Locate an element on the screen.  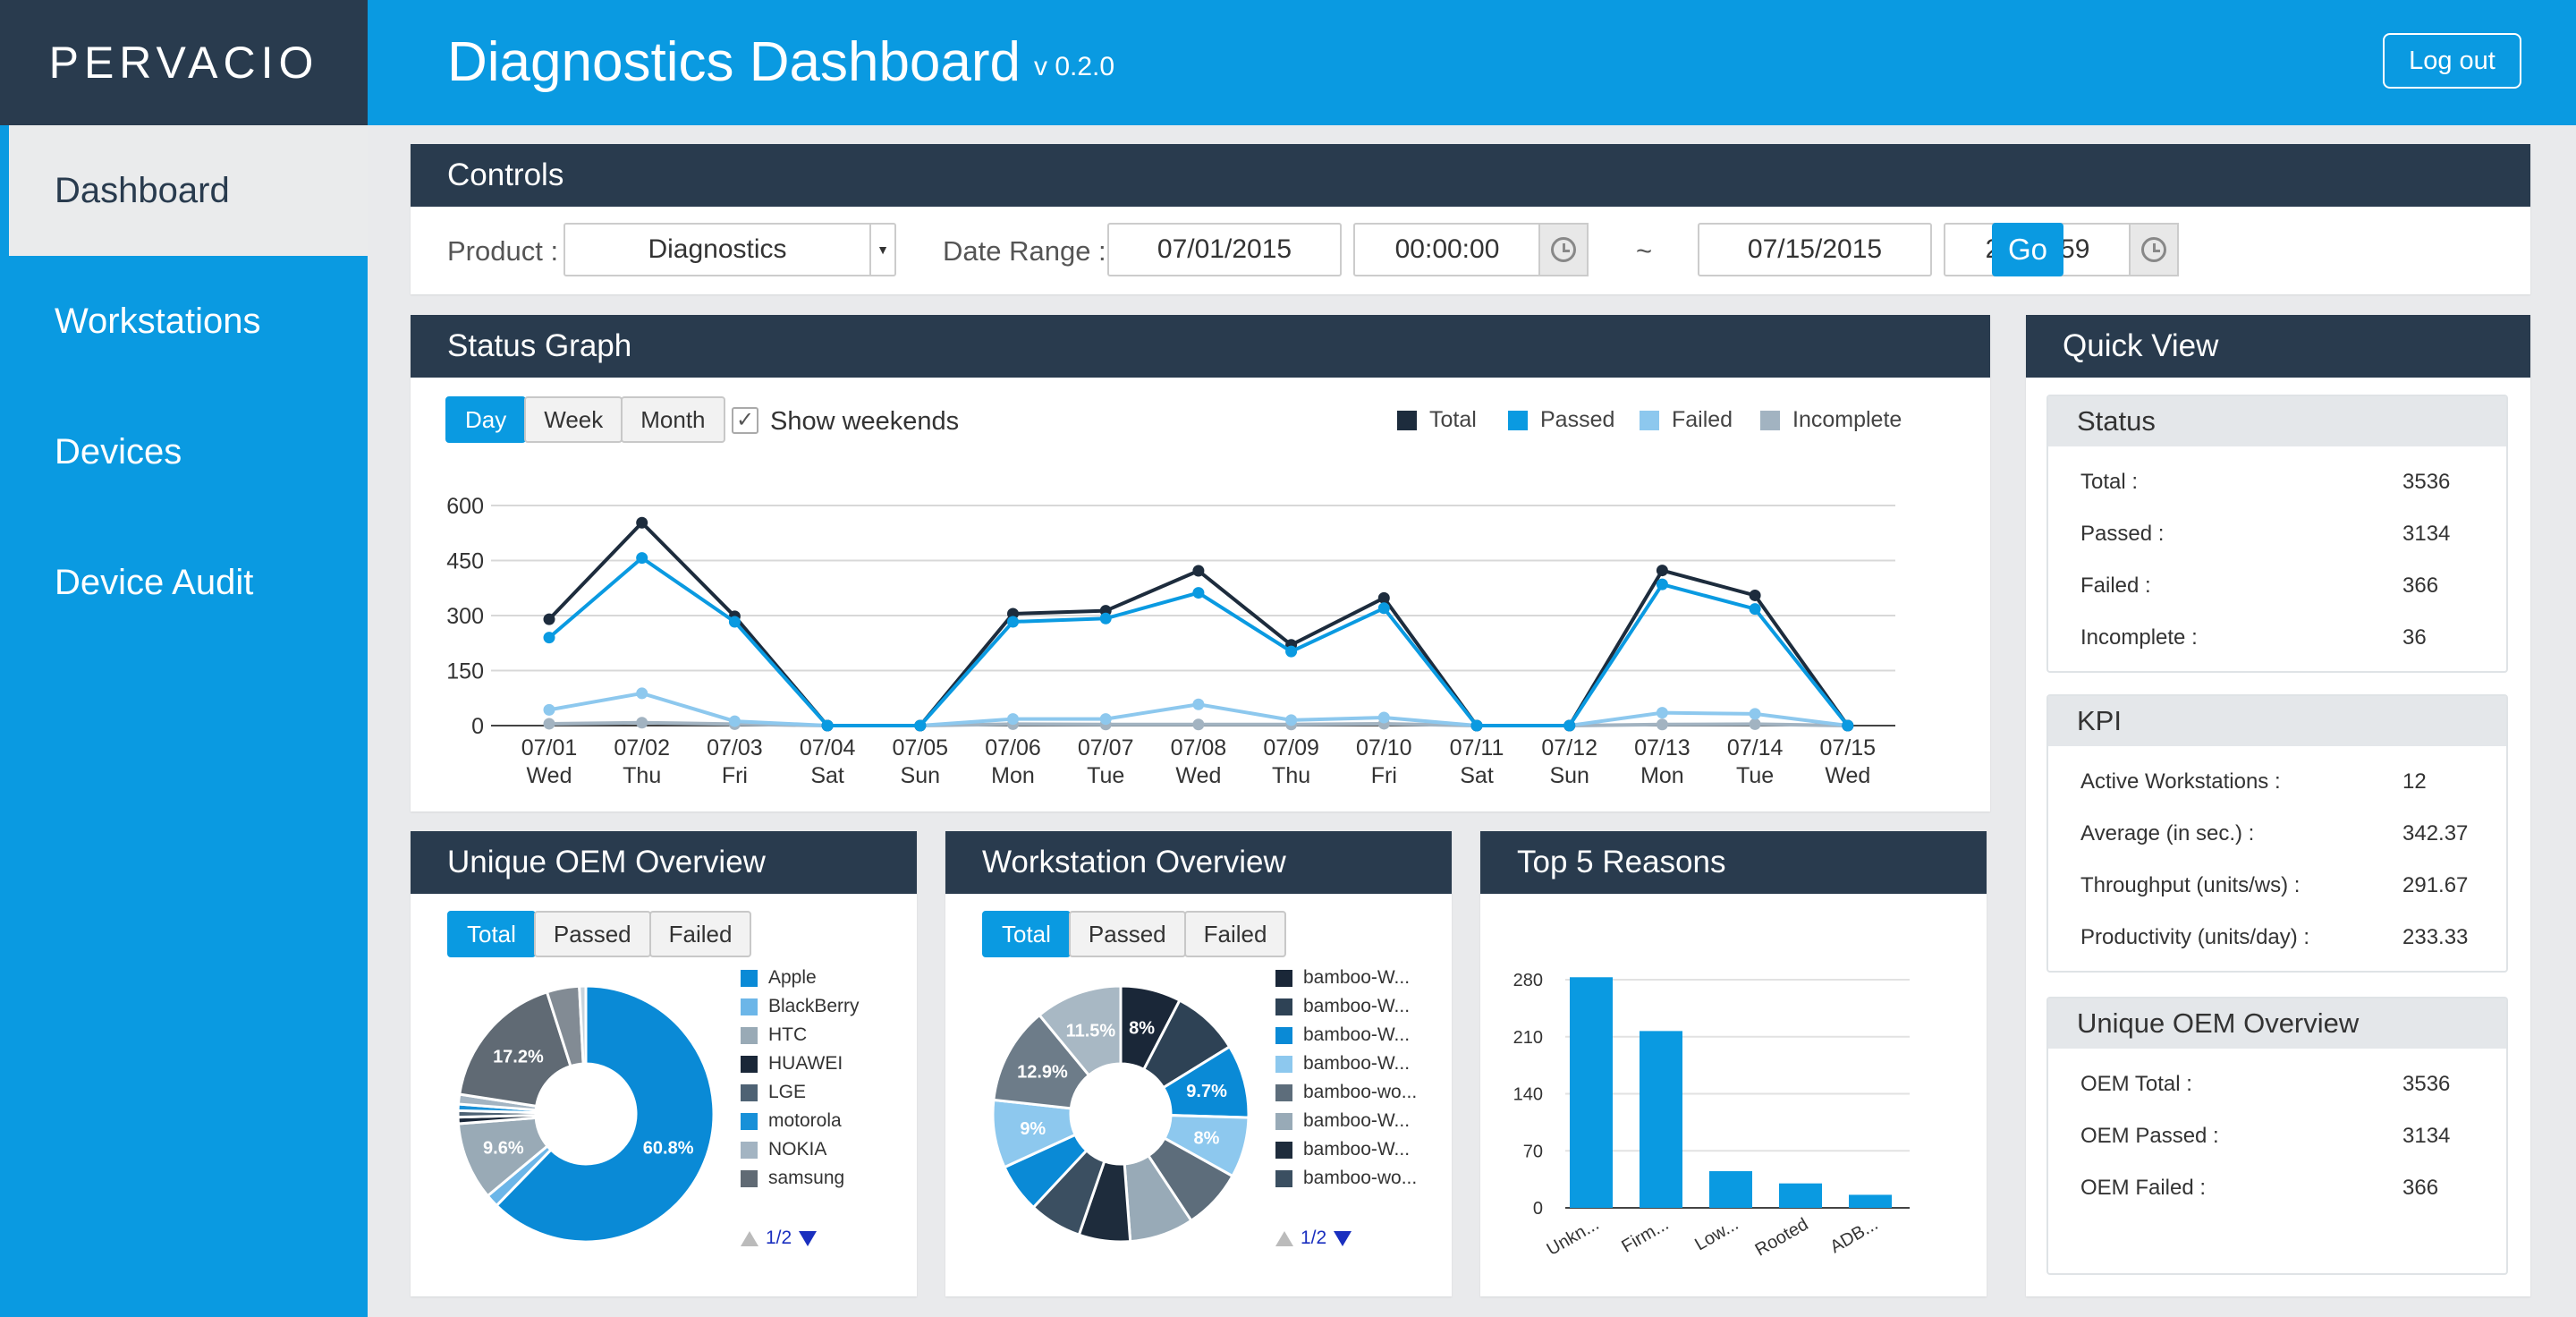
qv-failed-value: 366 is located at coordinates (2420, 586).